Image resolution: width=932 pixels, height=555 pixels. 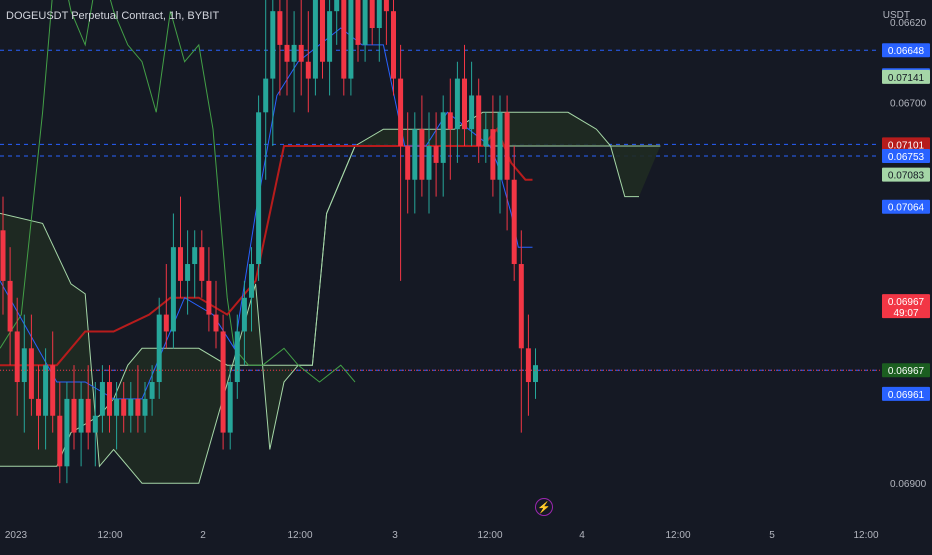 I want to click on price-tick-label: 0.06620, so click(x=908, y=23).